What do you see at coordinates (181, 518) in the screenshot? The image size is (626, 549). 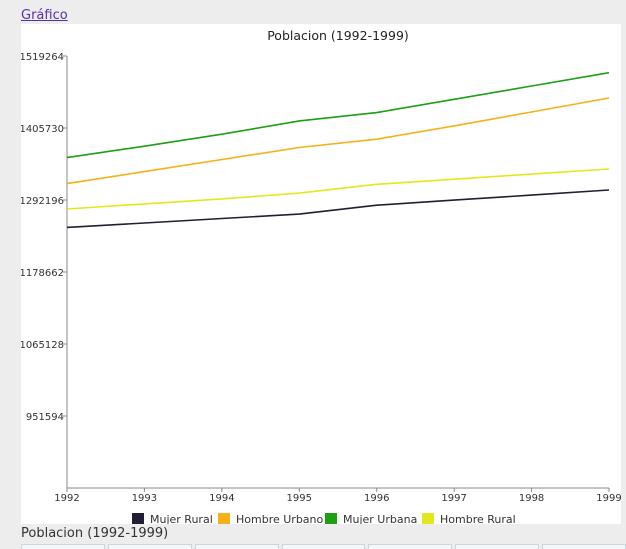 I see `legend-label: Mujer Rural` at bounding box center [181, 518].